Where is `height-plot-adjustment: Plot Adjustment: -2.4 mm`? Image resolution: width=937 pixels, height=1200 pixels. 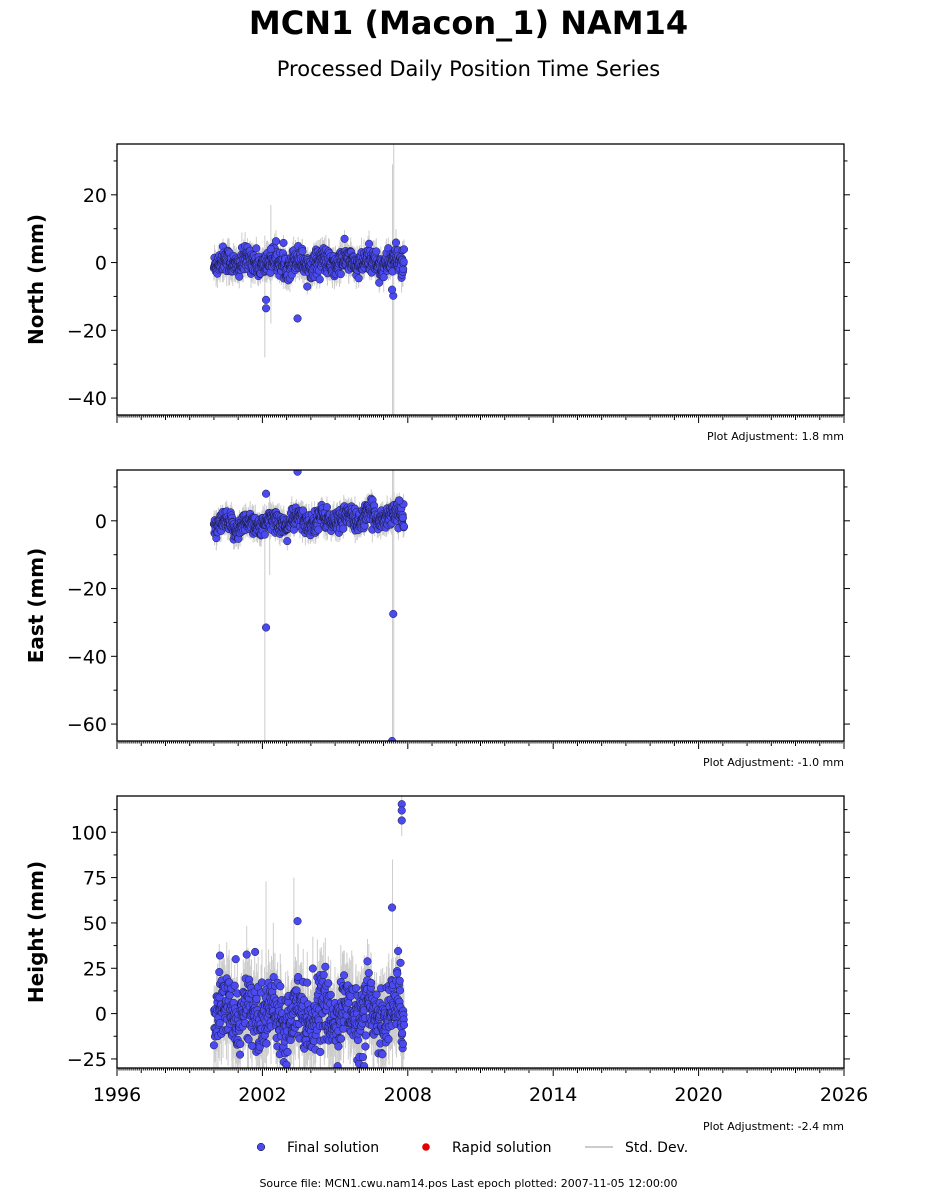 height-plot-adjustment: Plot Adjustment: -2.4 mm is located at coordinates (773, 1126).